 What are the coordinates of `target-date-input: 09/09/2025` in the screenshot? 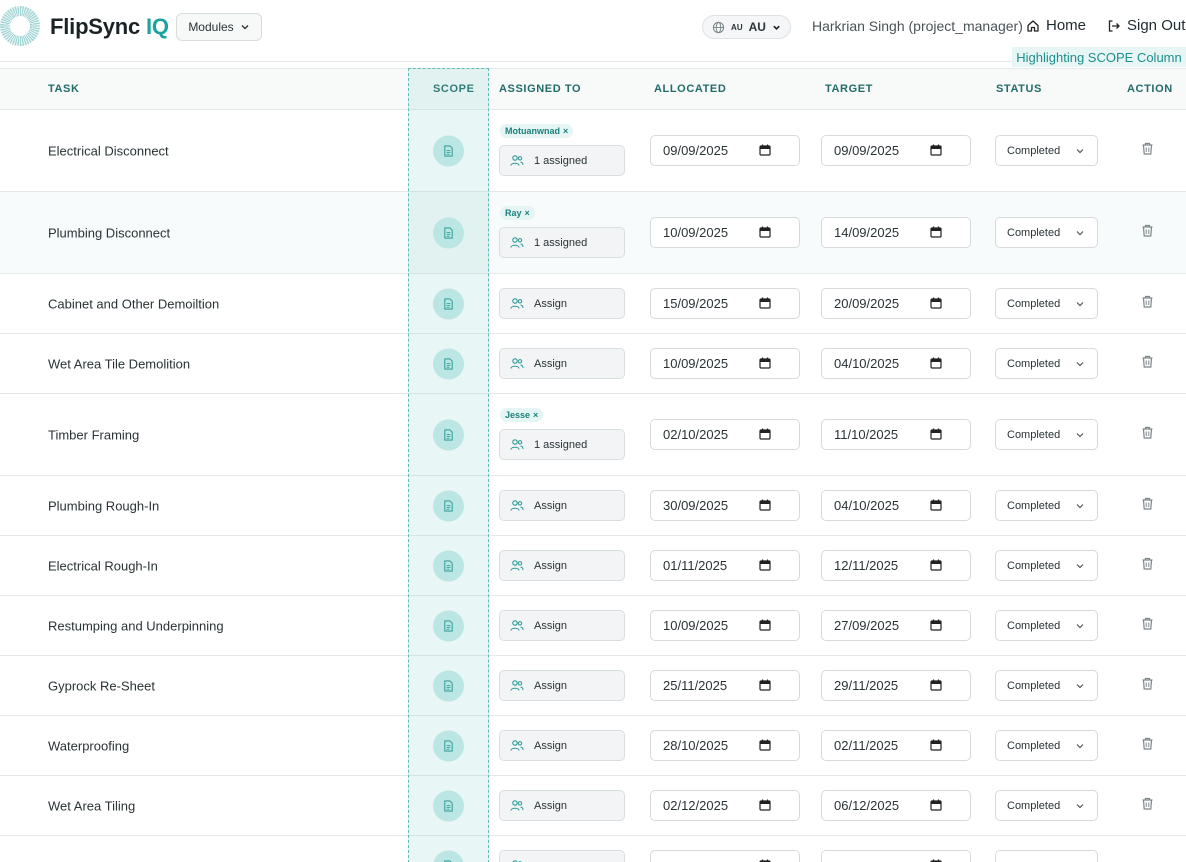 It's located at (896, 150).